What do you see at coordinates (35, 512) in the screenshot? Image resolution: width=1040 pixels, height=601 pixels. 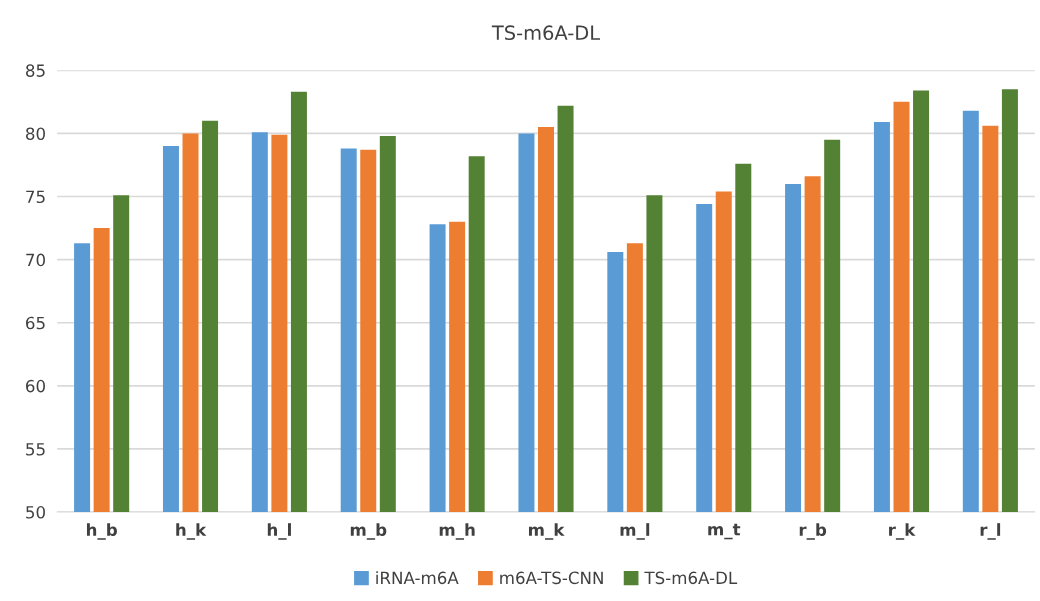 I see `y-tick-label: 50` at bounding box center [35, 512].